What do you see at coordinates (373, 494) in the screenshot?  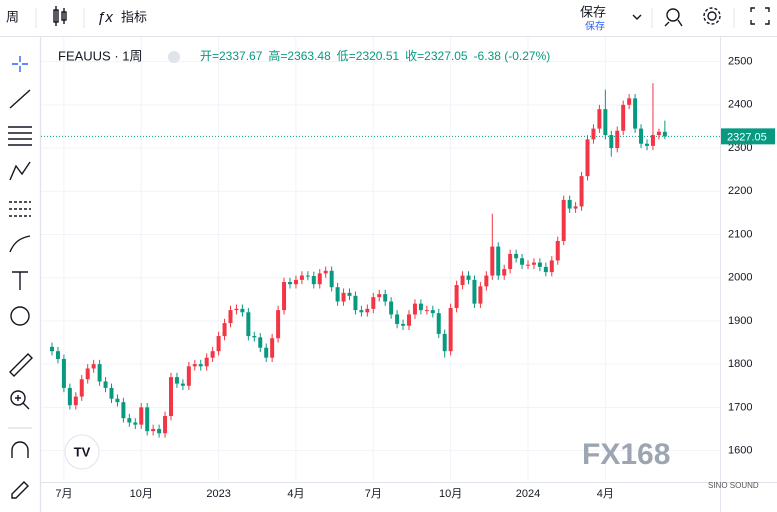 I see `x-tick-label: 7月` at bounding box center [373, 494].